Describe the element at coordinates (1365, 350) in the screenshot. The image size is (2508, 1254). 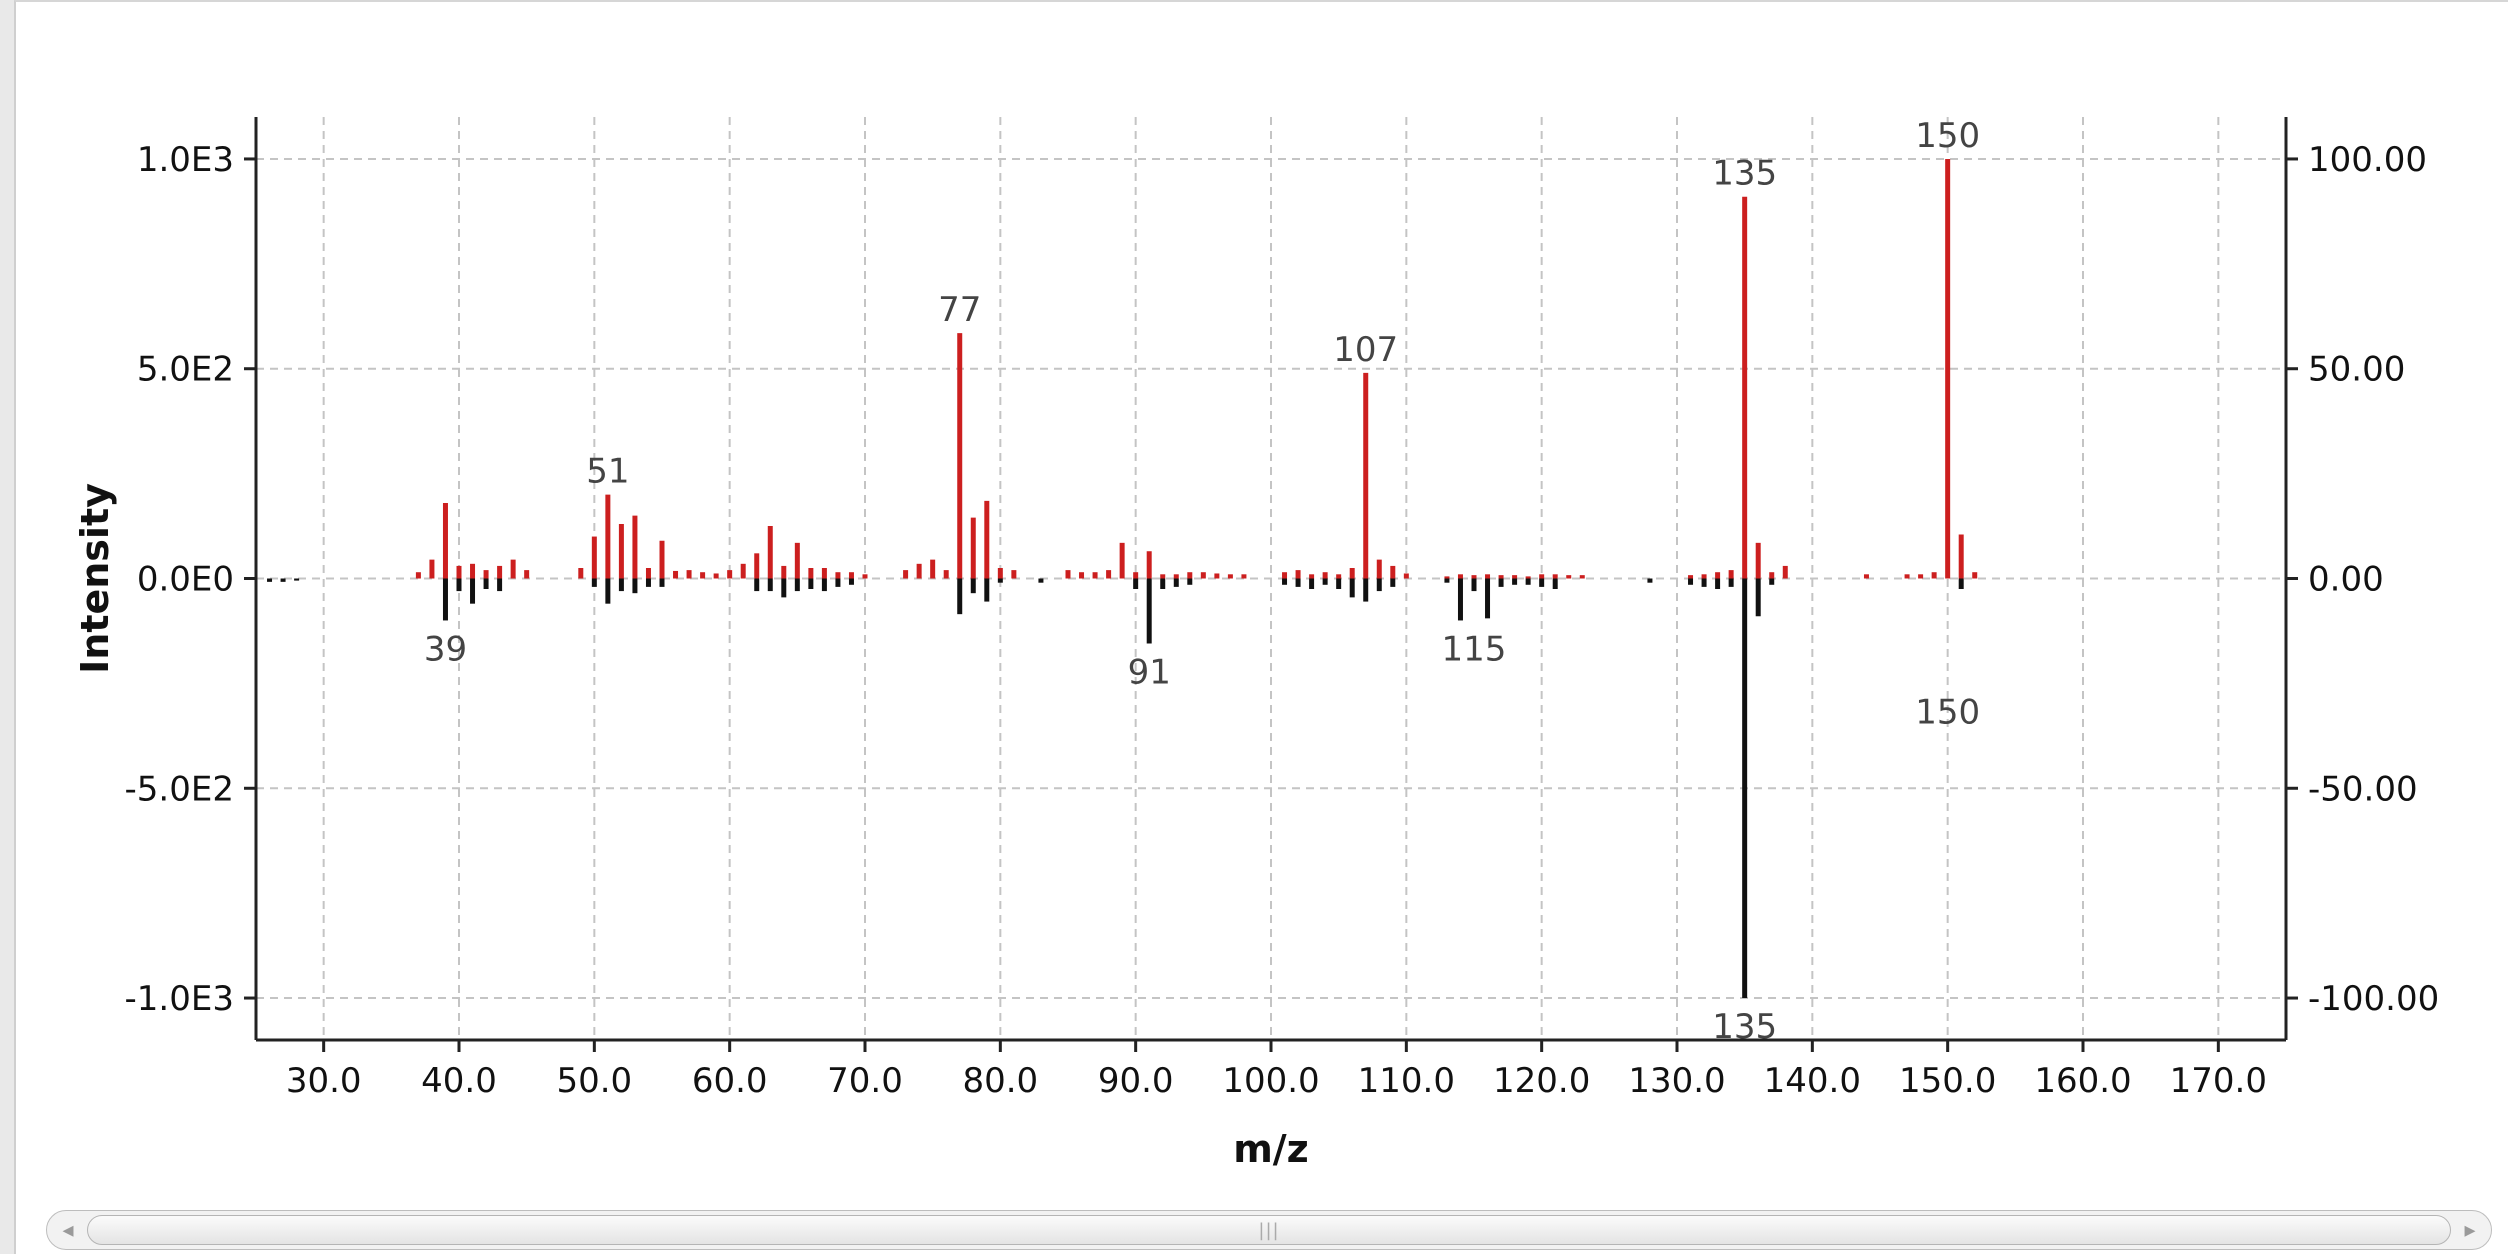
I see `peak-label: 107` at that location.